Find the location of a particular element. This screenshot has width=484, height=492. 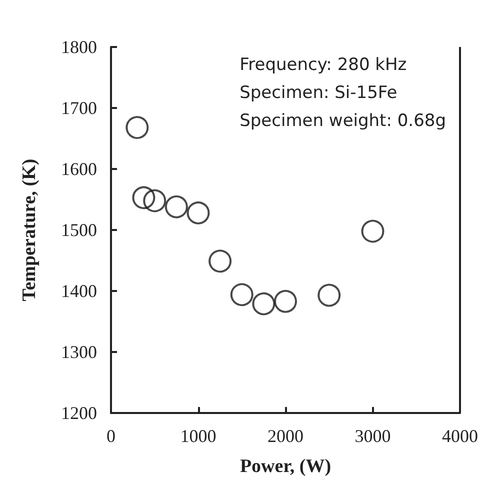

y-tick-label: 1400 is located at coordinates (79, 291).